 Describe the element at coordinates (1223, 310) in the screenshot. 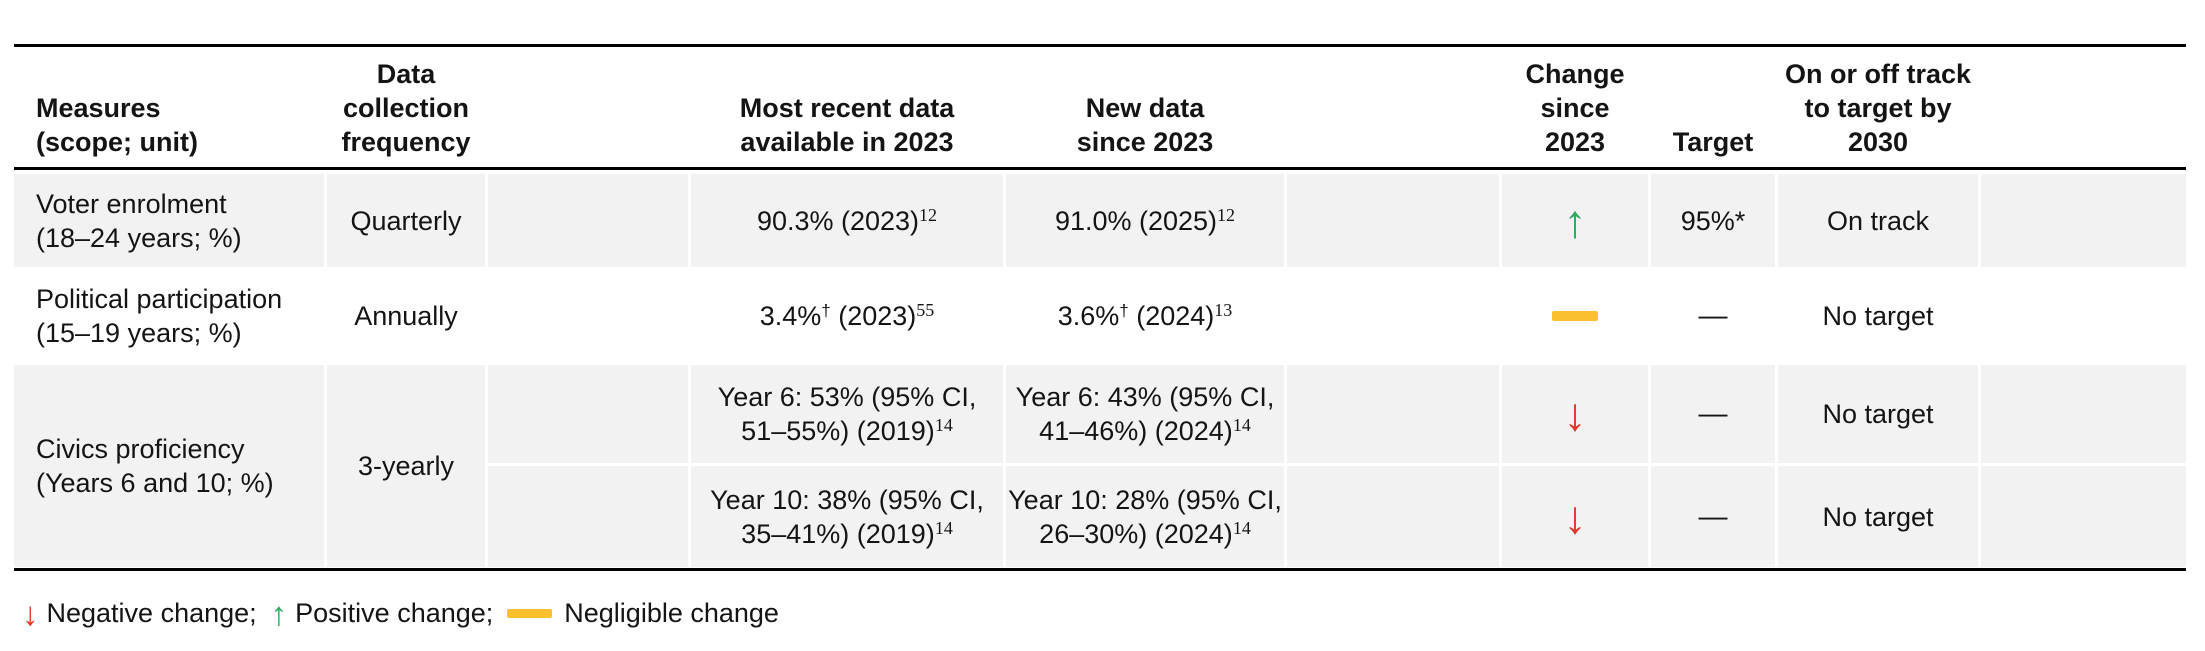

I see `footnote-ref: 13` at that location.